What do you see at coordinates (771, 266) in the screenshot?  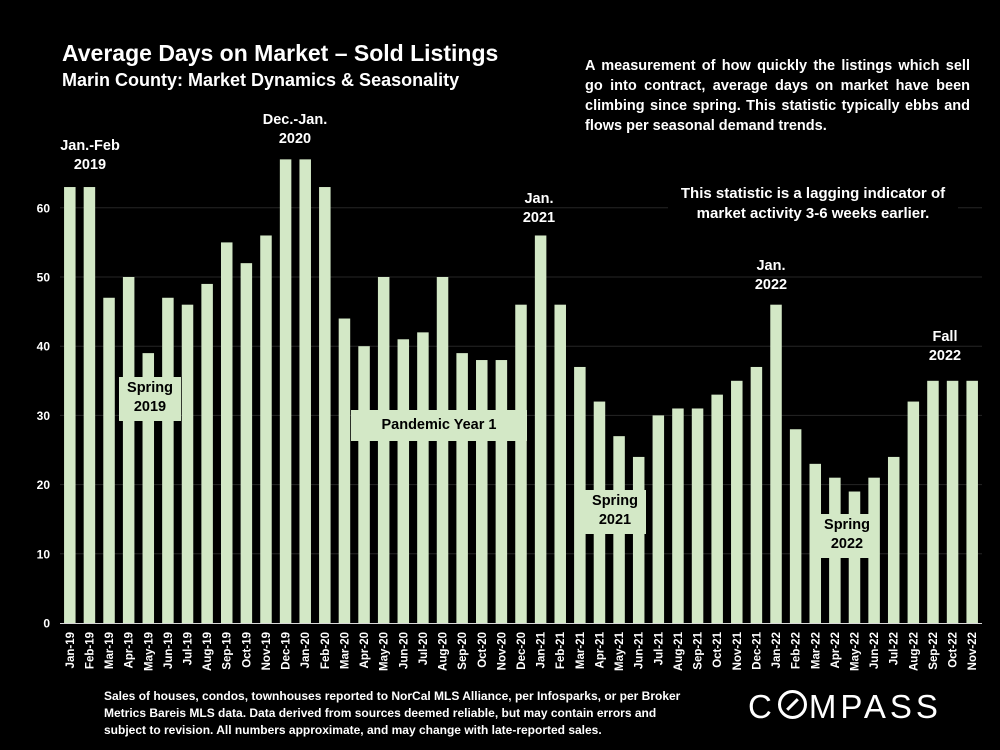 I see `annotation-line: Jan.` at bounding box center [771, 266].